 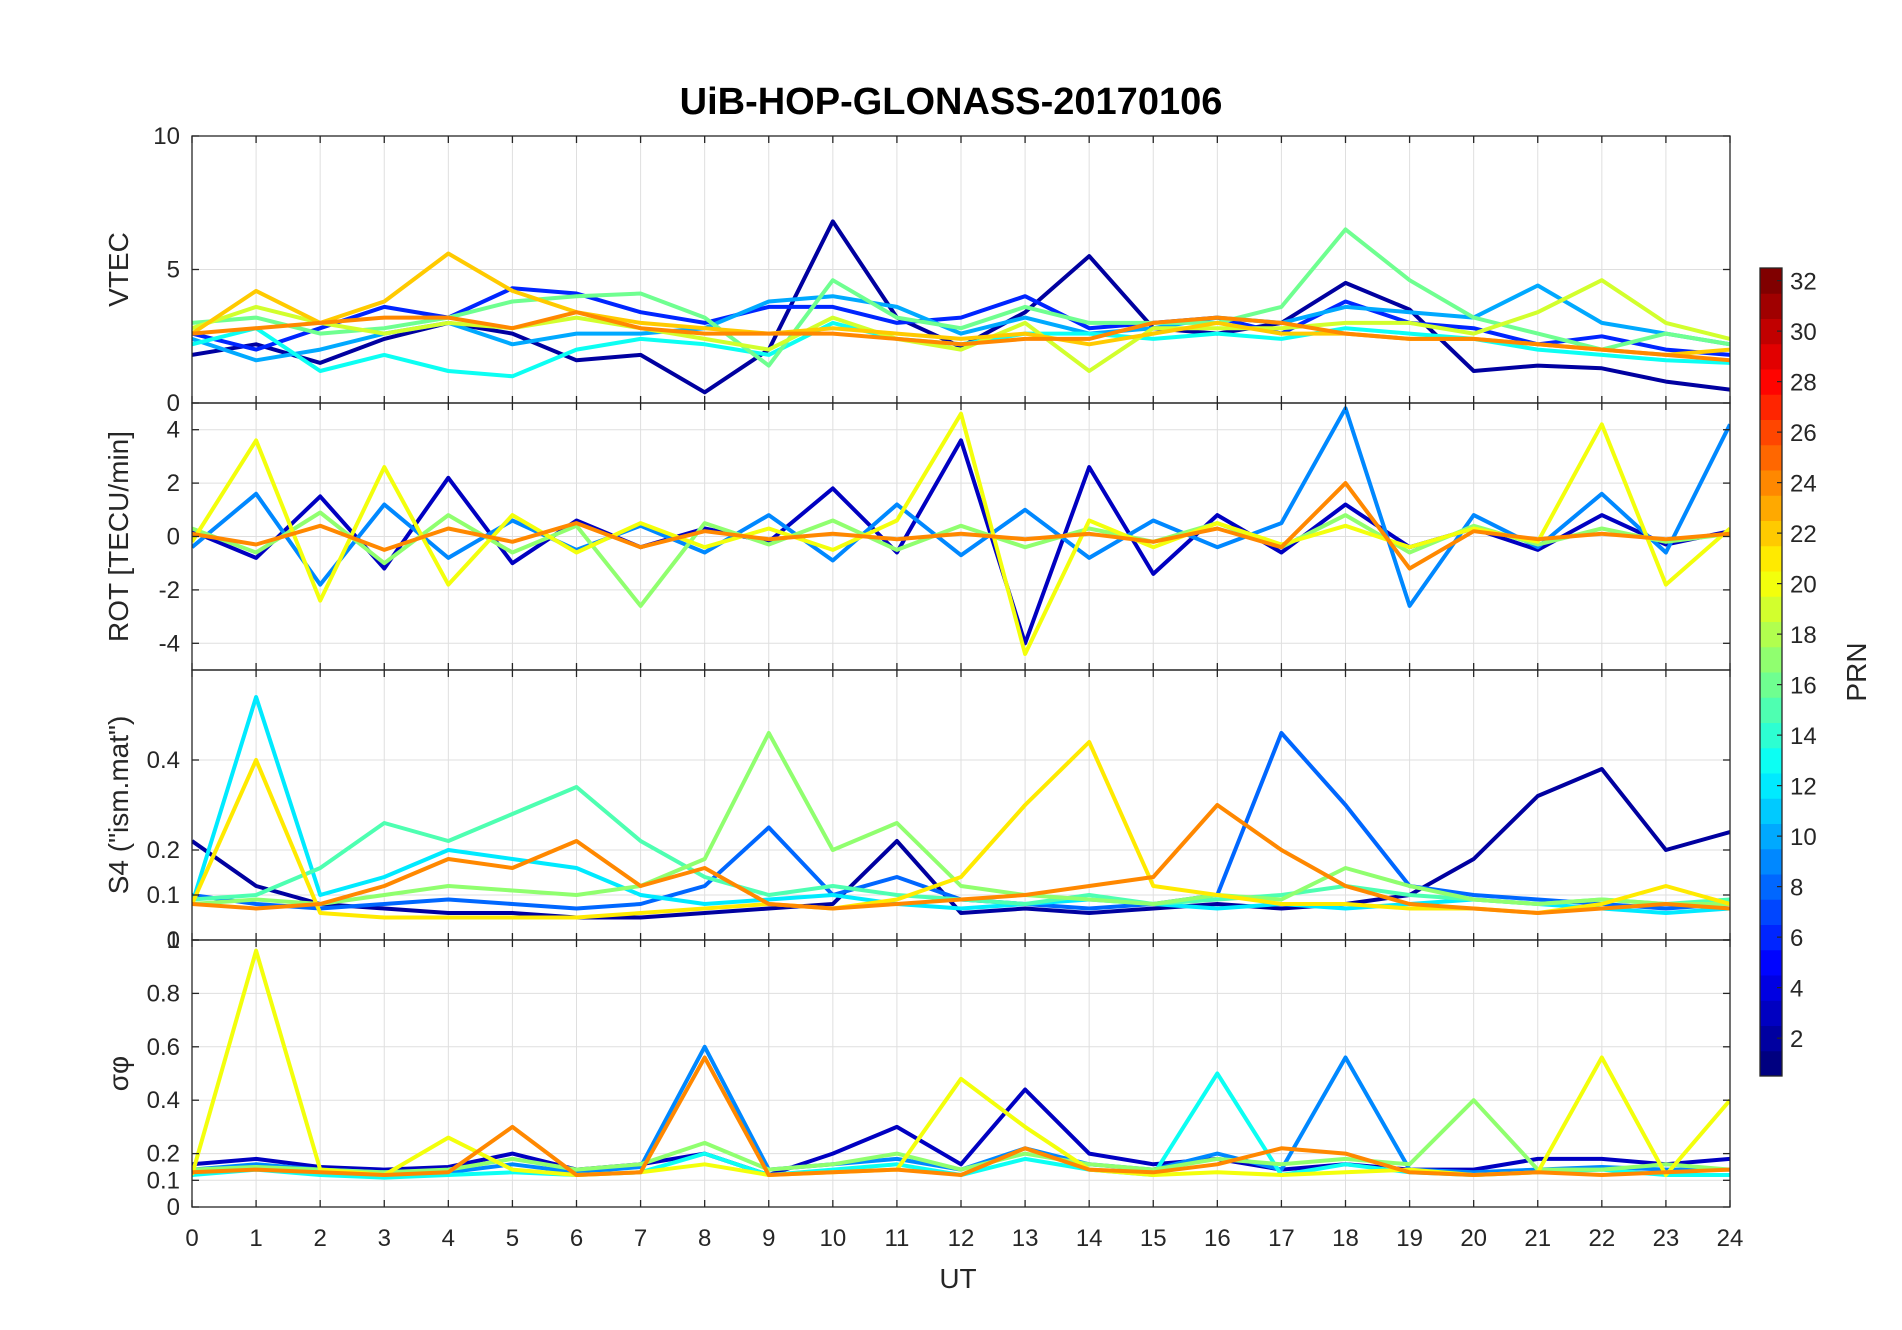 What do you see at coordinates (169, 643) in the screenshot?
I see `y-tick-label: -4` at bounding box center [169, 643].